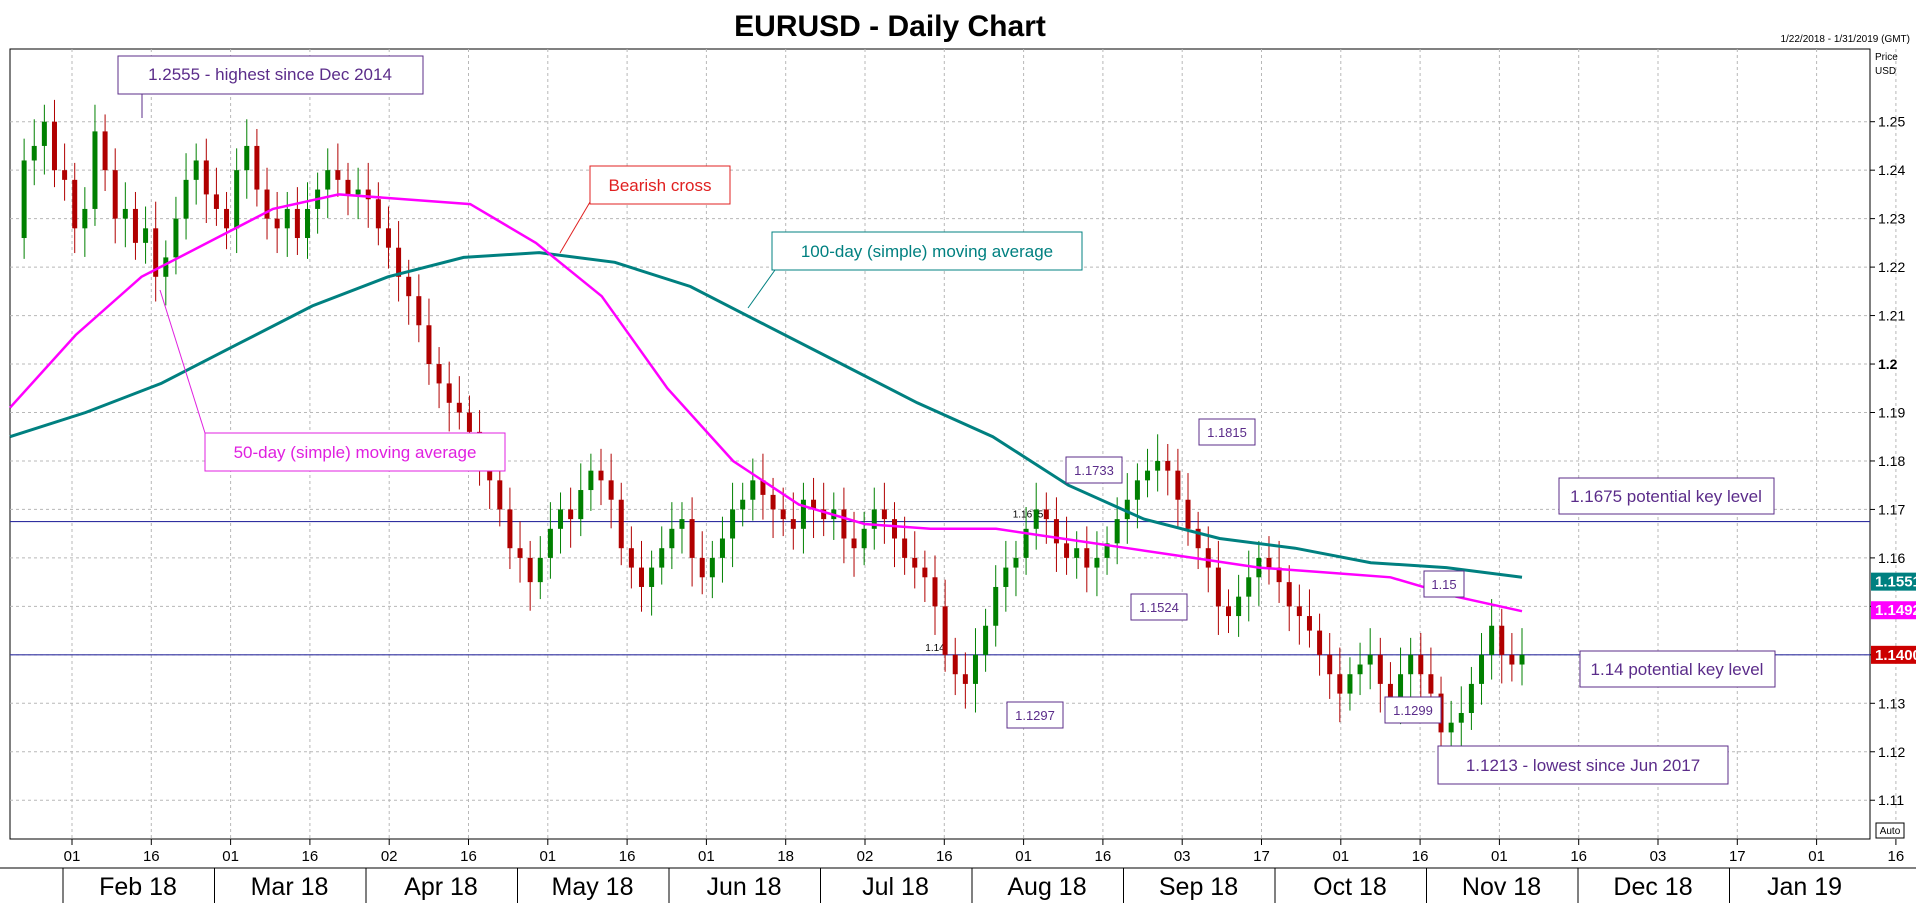 The width and height of the screenshot is (1916, 923). What do you see at coordinates (1583, 765) in the screenshot?
I see `low-note-box` at bounding box center [1583, 765].